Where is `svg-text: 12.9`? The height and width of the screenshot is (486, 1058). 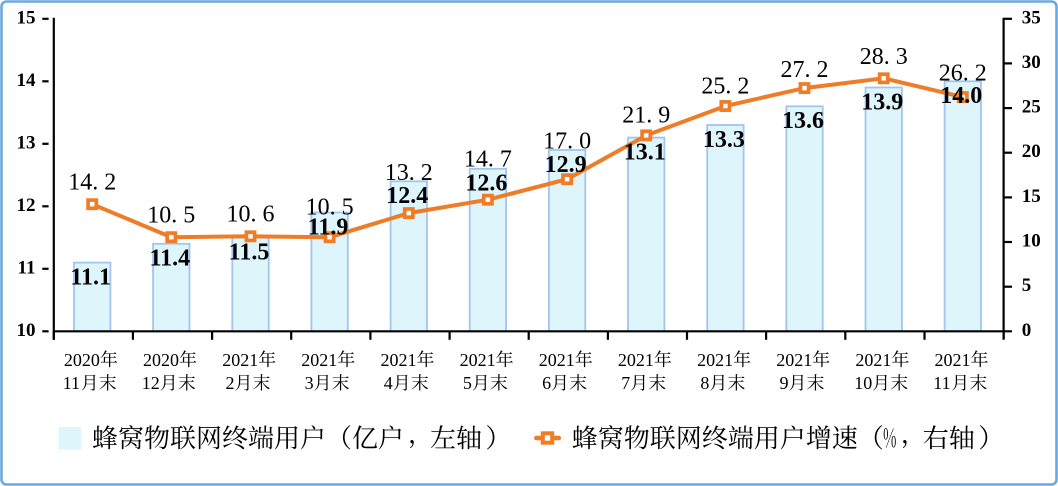 svg-text: 12.9 is located at coordinates (566, 165).